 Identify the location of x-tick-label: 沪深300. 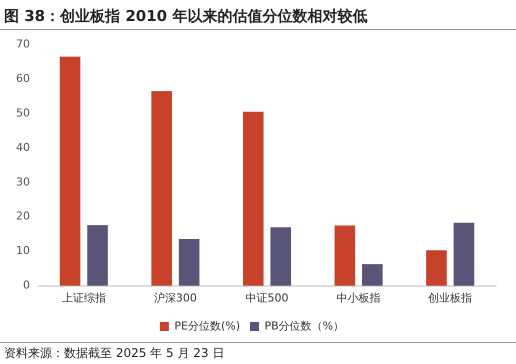
(175, 297).